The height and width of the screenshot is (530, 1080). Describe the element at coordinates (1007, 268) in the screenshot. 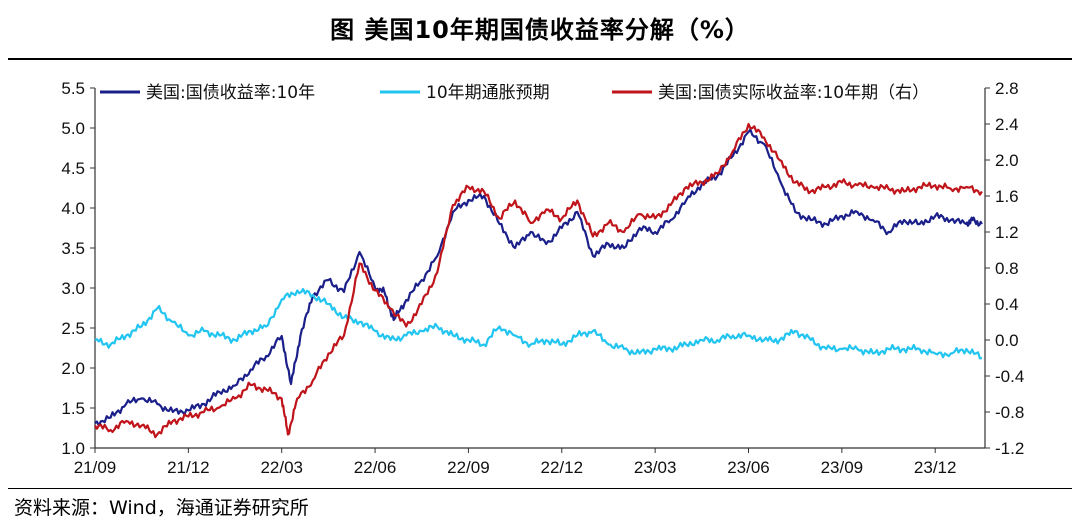

I see `right-tick-label: 0.8` at that location.